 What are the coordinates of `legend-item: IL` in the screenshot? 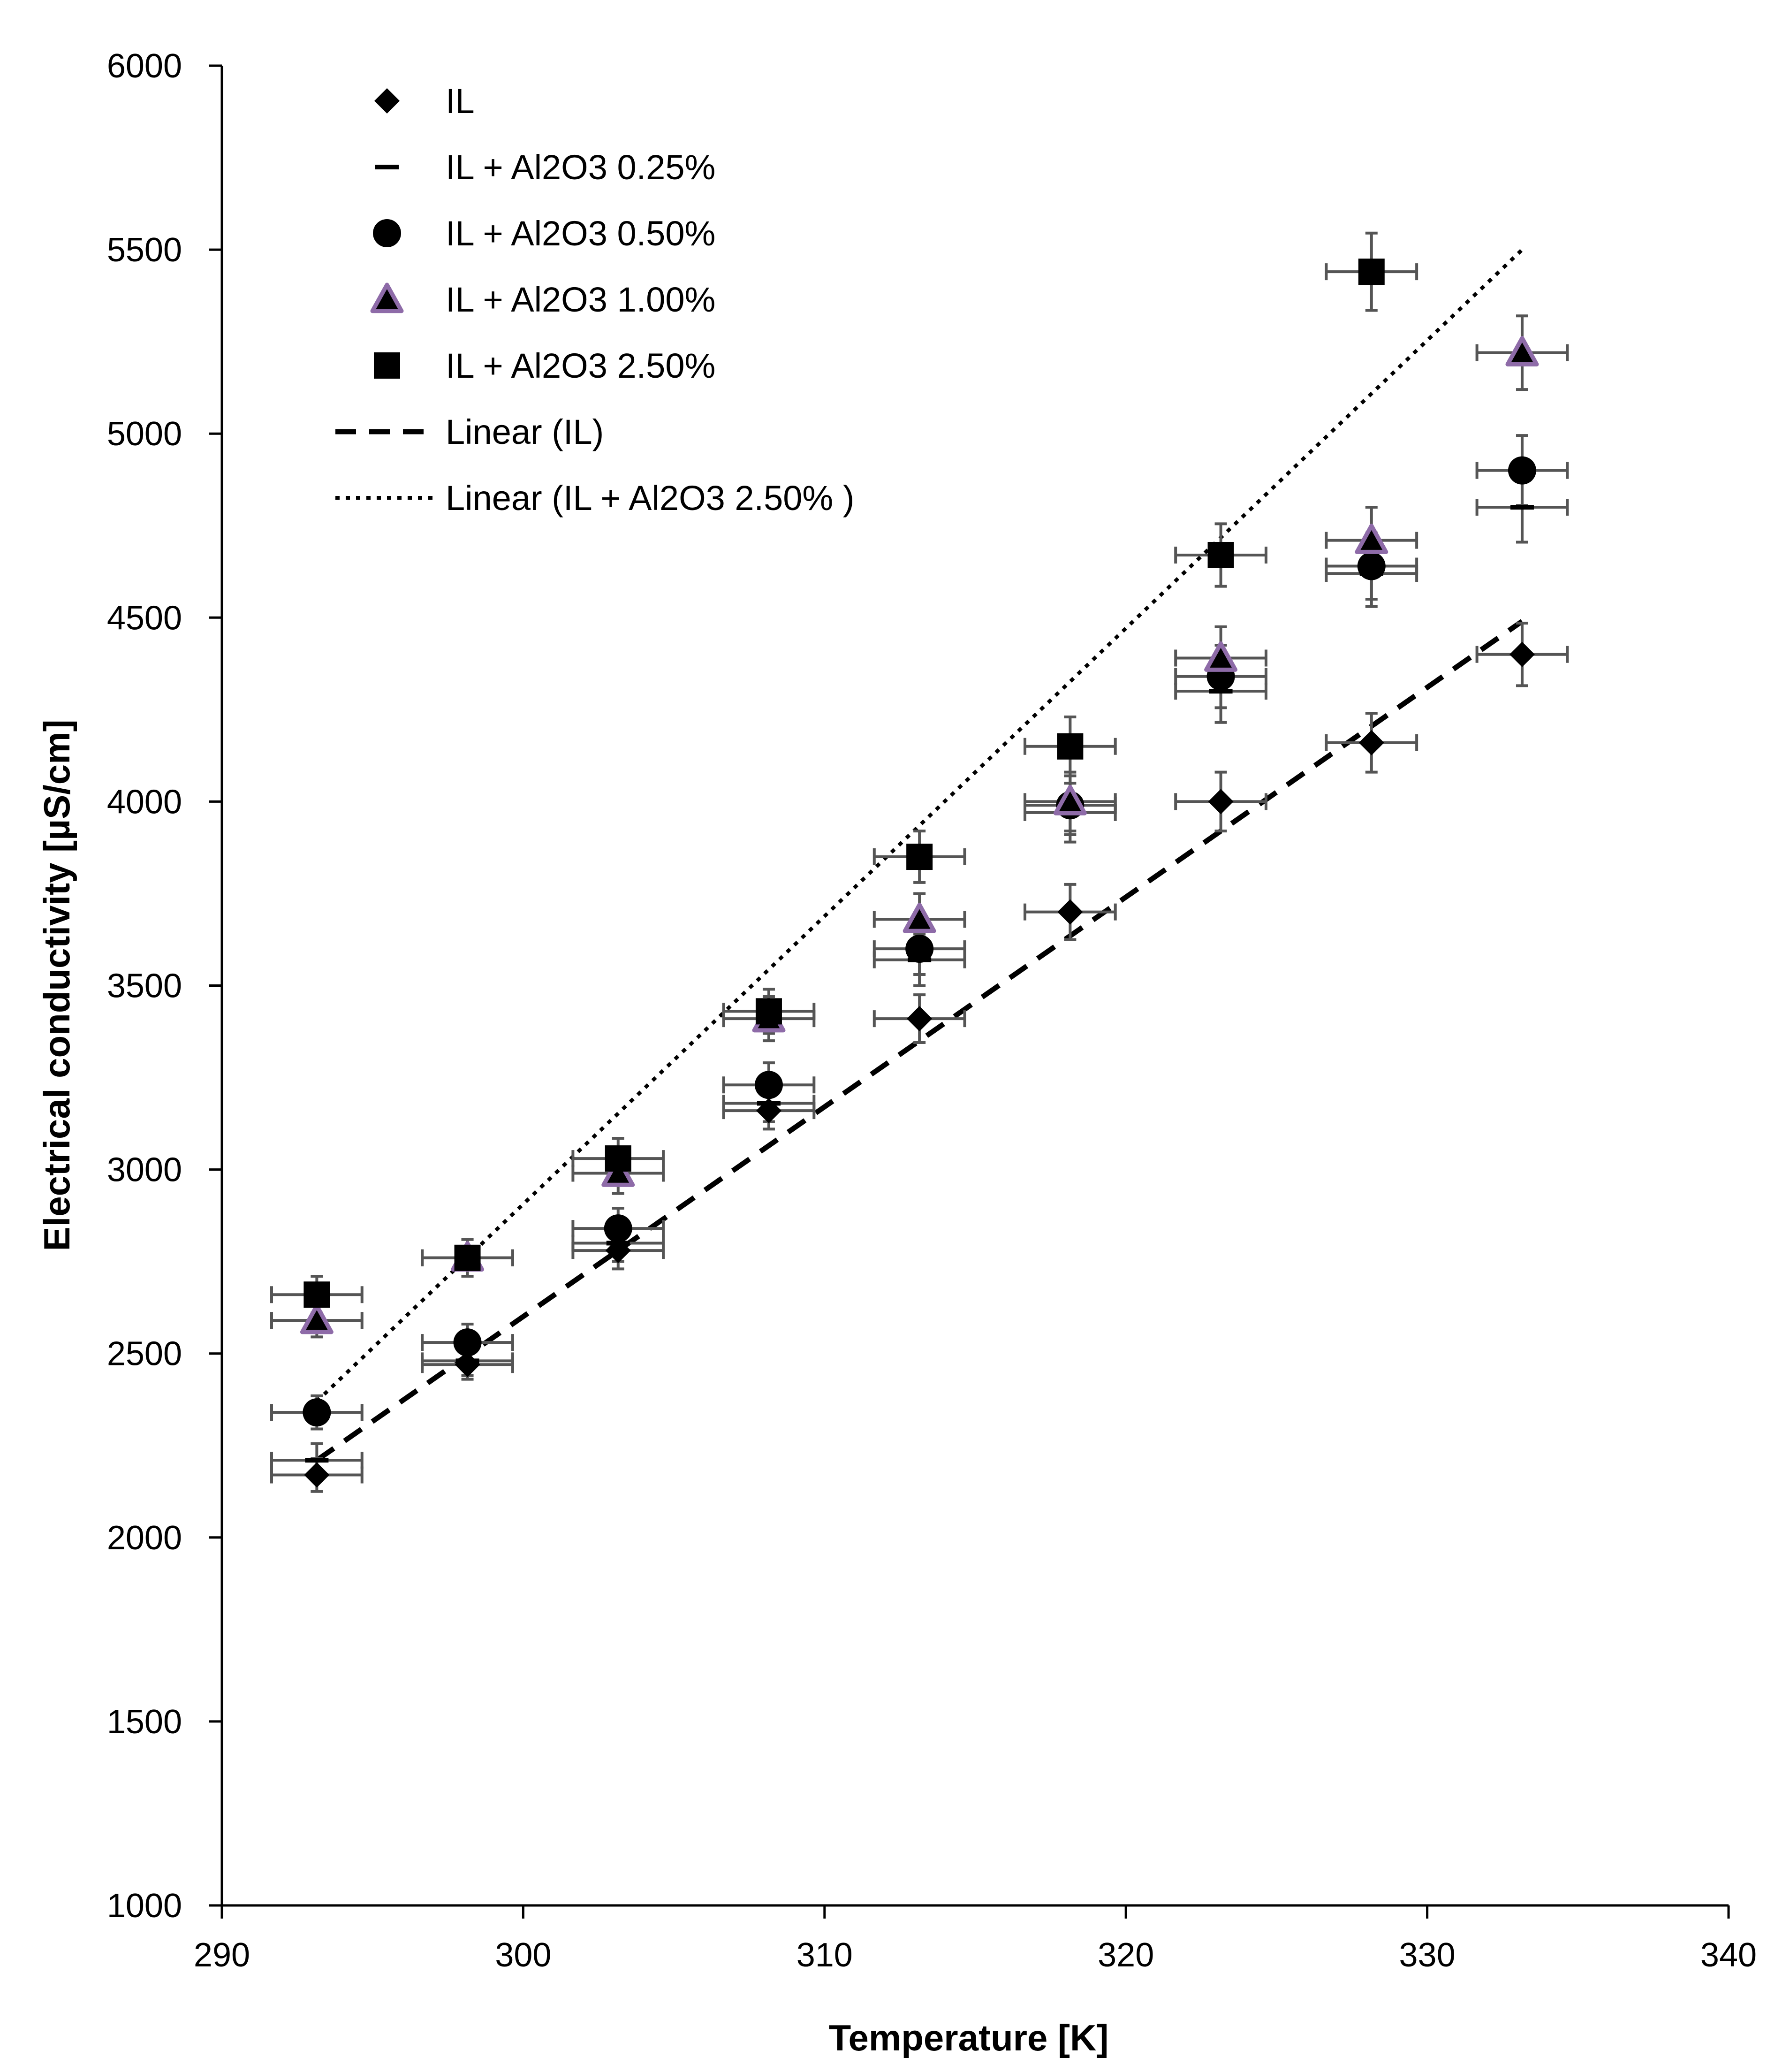 It's located at (425, 101).